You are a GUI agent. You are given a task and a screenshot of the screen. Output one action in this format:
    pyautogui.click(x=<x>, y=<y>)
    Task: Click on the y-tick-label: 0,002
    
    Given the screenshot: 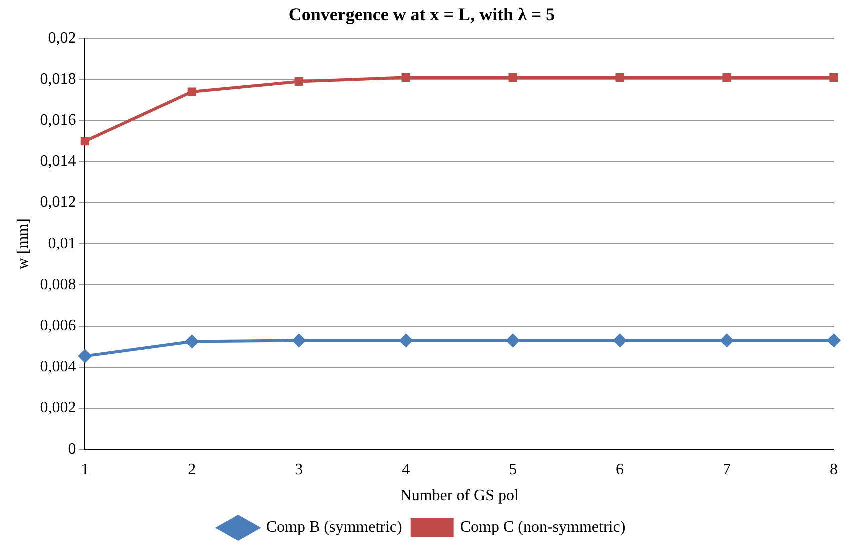 What is the action you would take?
    pyautogui.click(x=58, y=408)
    